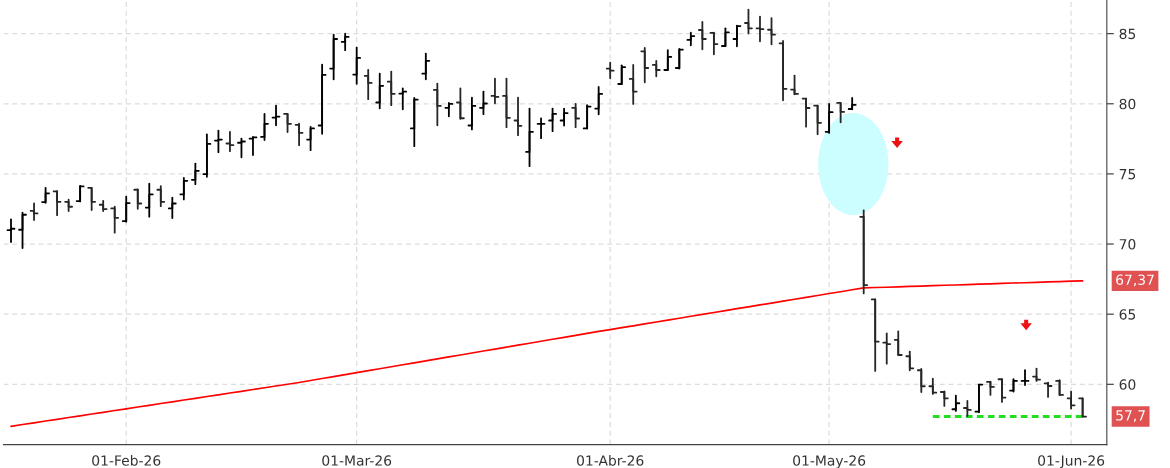 The height and width of the screenshot is (468, 1170). Describe the element at coordinates (126, 460) in the screenshot. I see `x-tick-label: 01-Feb-26` at that location.